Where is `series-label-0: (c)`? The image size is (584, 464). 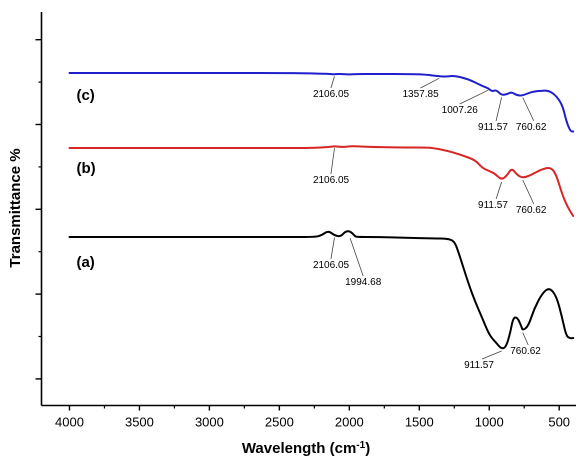
series-label-0: (c) is located at coordinates (85, 95).